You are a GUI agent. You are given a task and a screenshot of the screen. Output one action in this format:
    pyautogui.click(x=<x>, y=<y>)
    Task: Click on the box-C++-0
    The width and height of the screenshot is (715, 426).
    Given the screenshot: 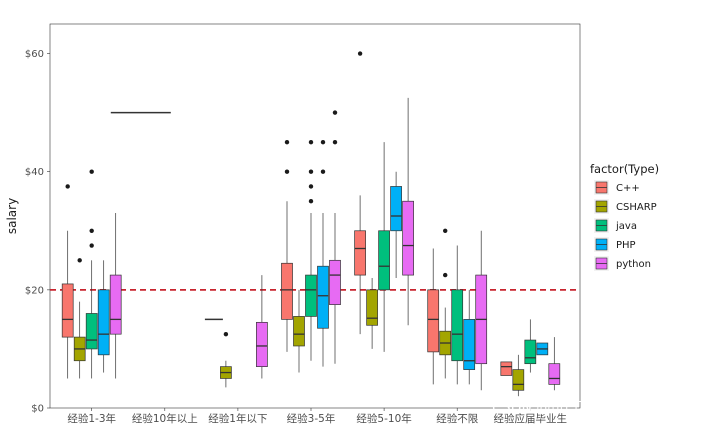 What is the action you would take?
    pyautogui.click(x=67, y=281)
    